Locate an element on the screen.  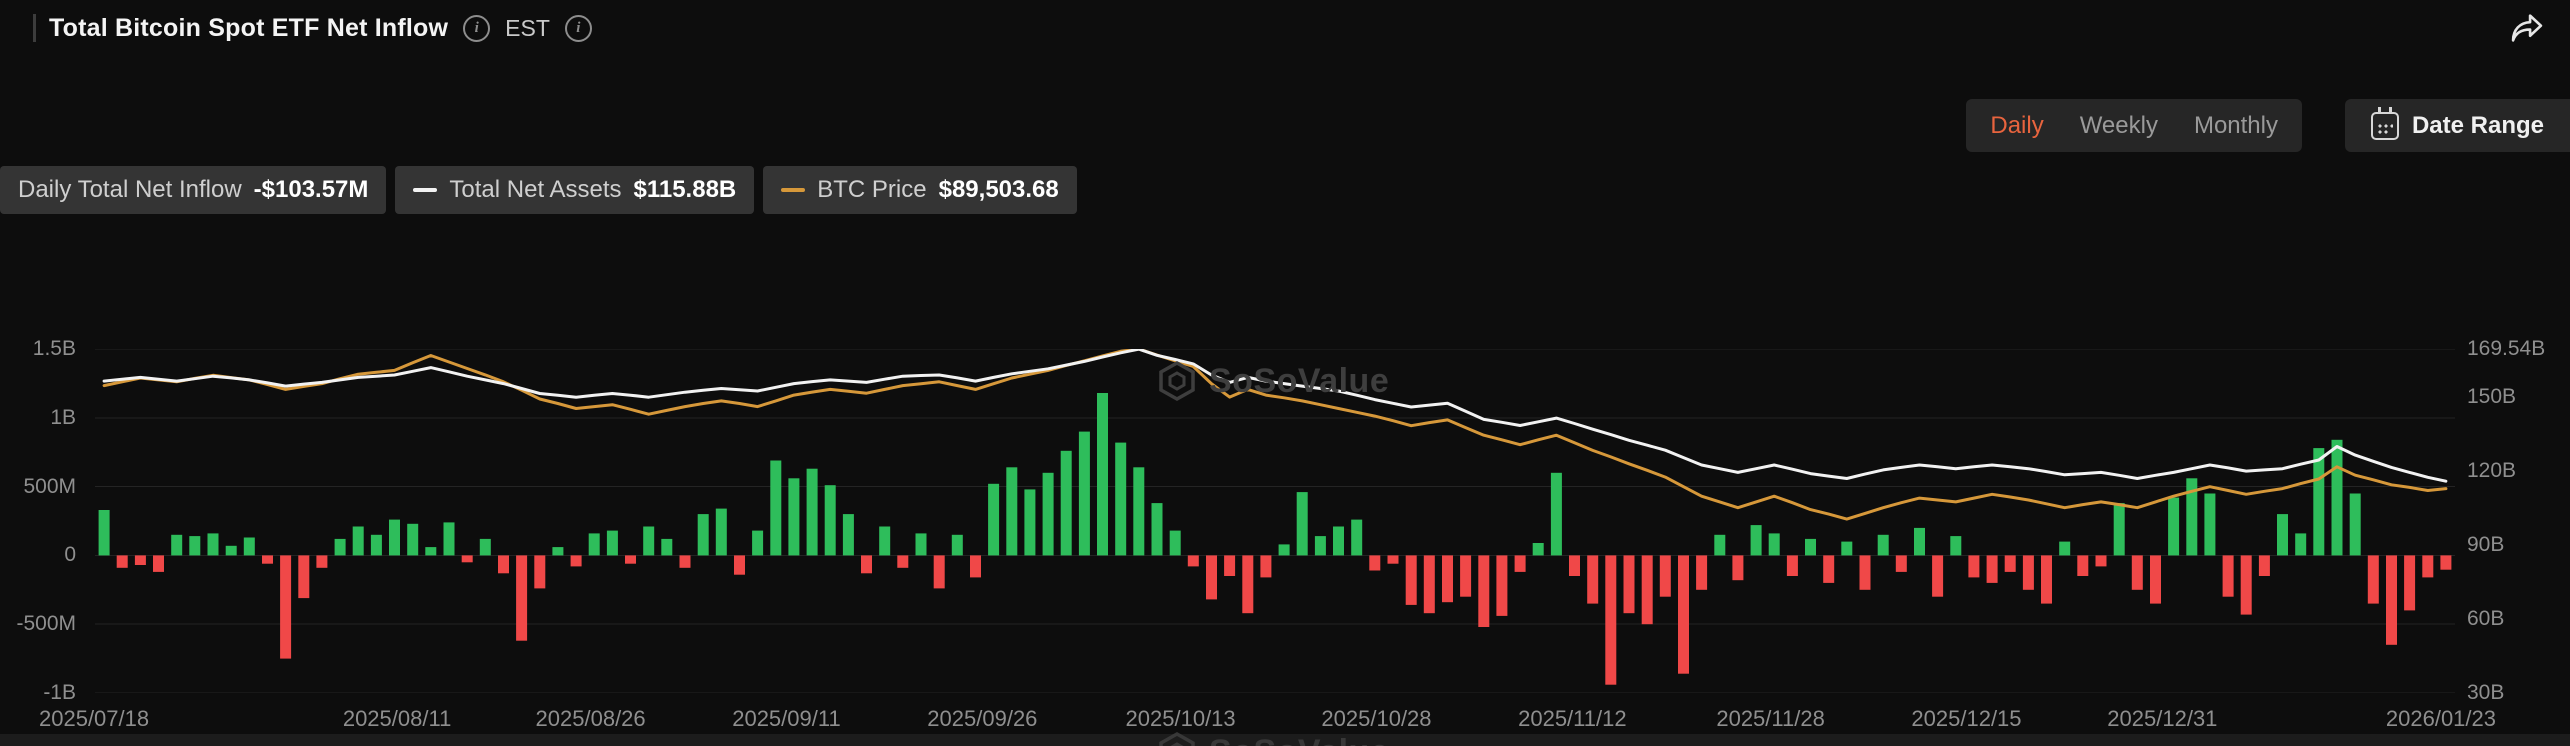
legend-total-net-assets: Total Net Assets $115.88B is located at coordinates (575, 190).